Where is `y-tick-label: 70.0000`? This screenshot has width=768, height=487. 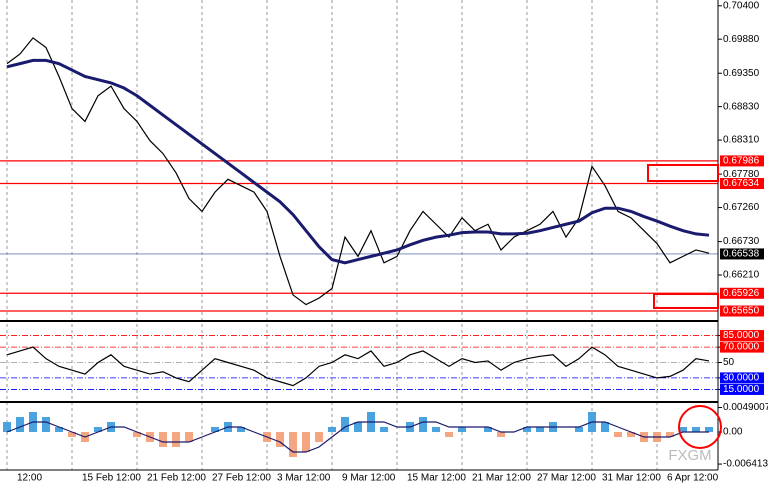 y-tick-label: 70.0000 is located at coordinates (741, 347).